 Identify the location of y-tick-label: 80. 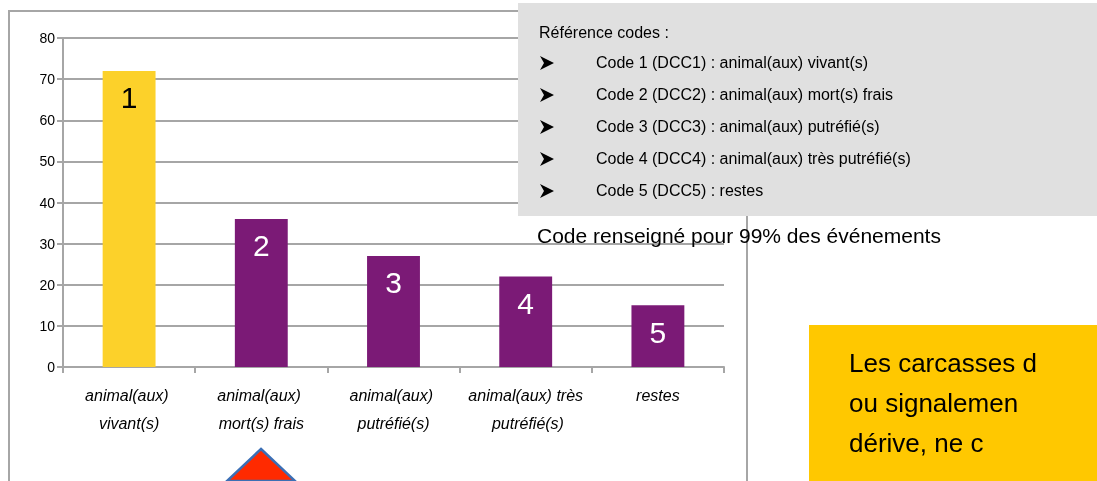
(47, 38).